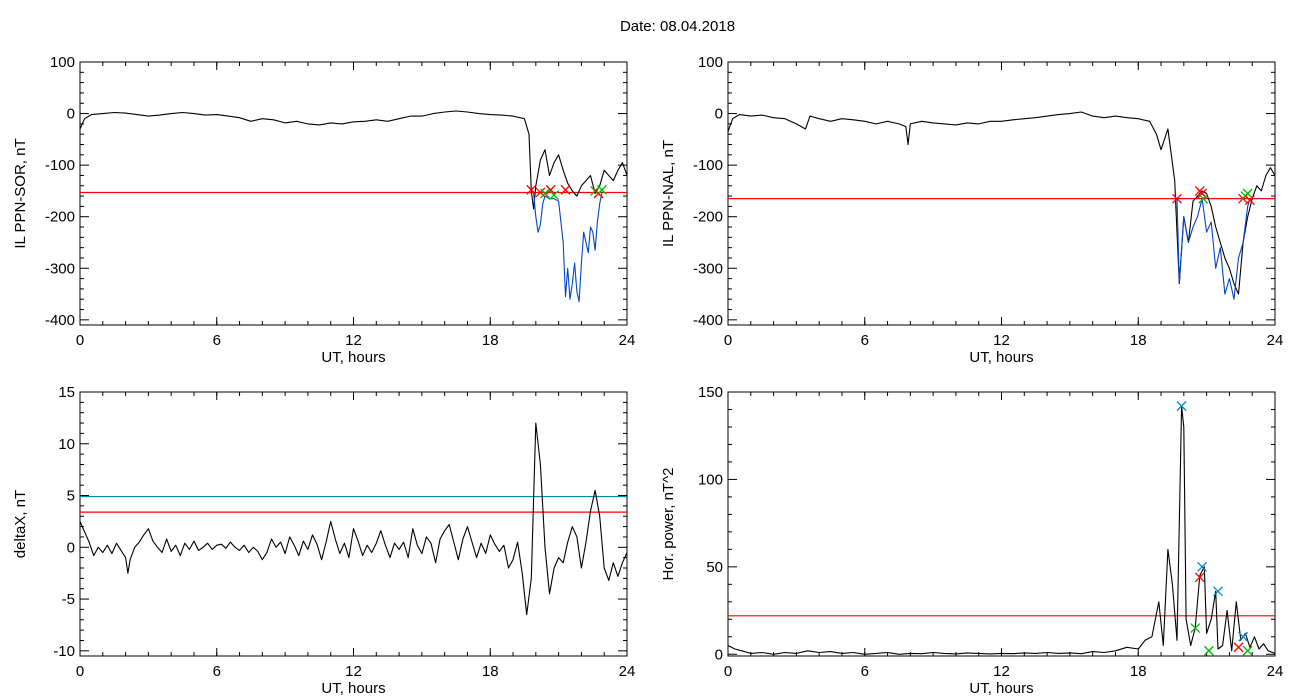 Image resolution: width=1300 pixels, height=700 pixels. Describe the element at coordinates (66, 392) in the screenshot. I see `y-tick-label: 15` at that location.